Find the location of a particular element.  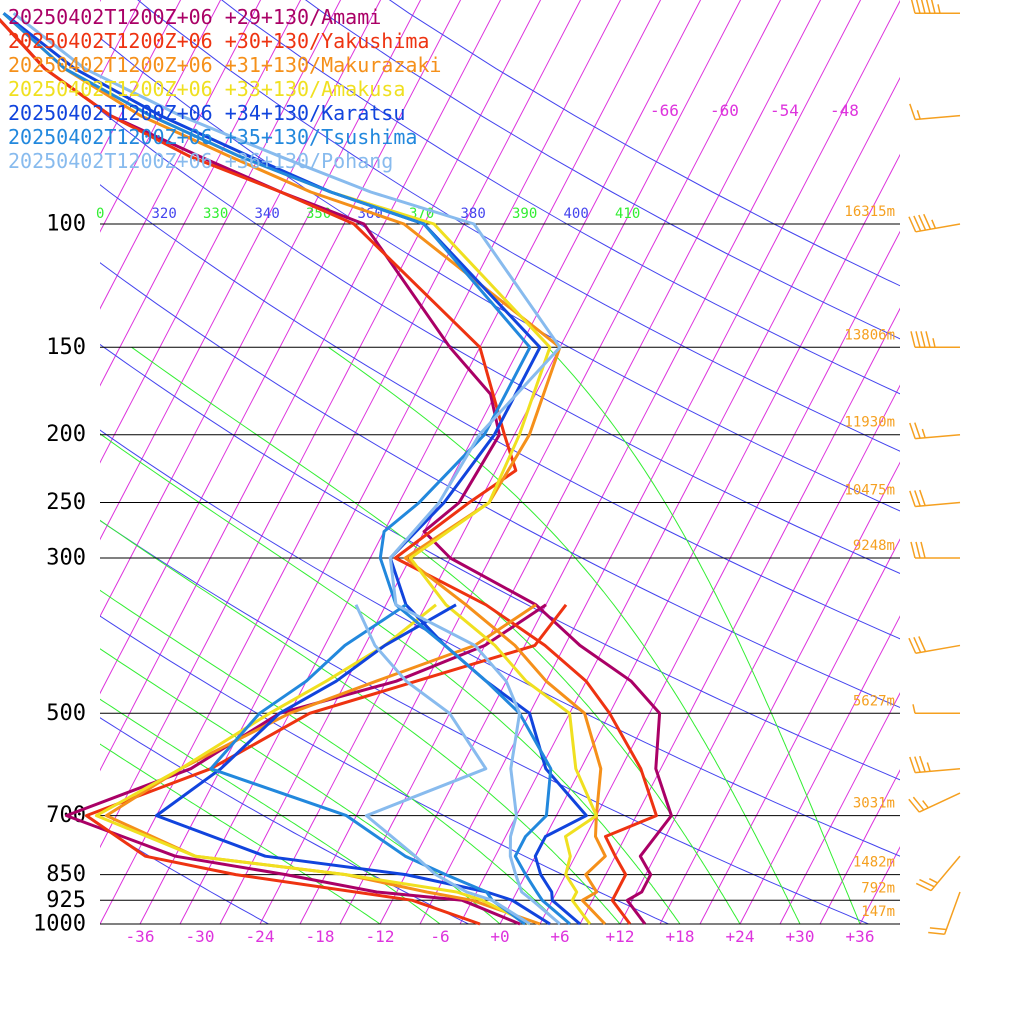

pressure-label: 1000 is located at coordinates (59, 924).